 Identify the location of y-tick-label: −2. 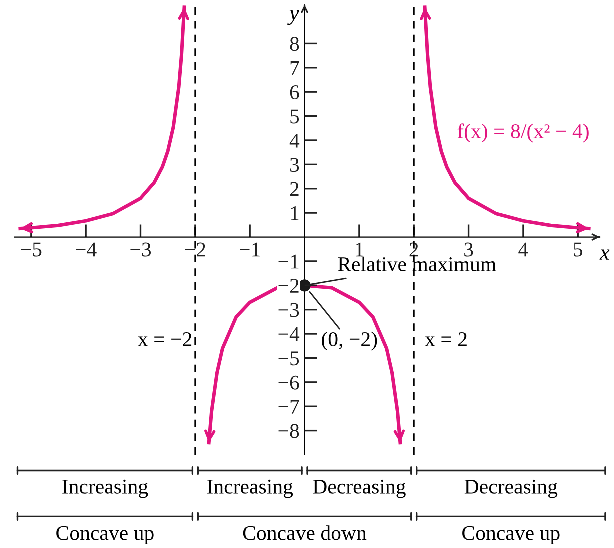
(288, 286).